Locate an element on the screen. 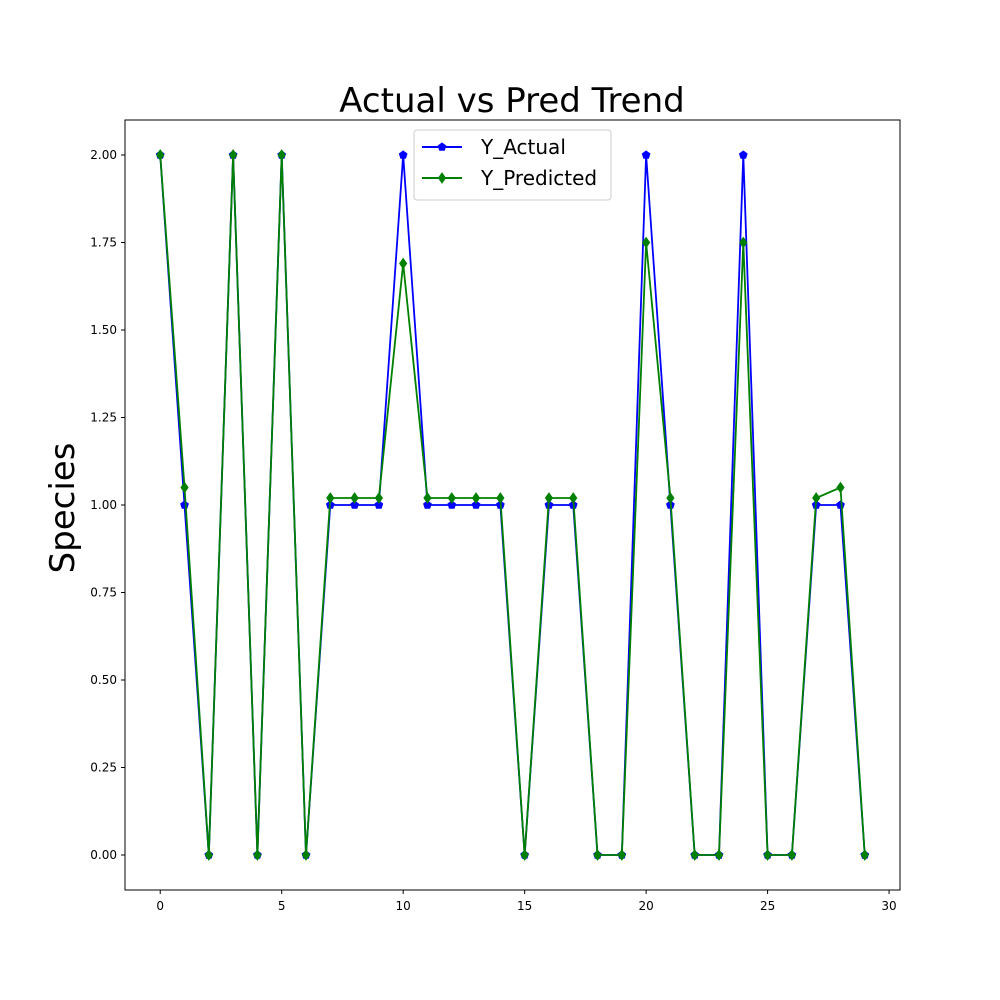  y-tick-label: 1.00 is located at coordinates (103, 505).